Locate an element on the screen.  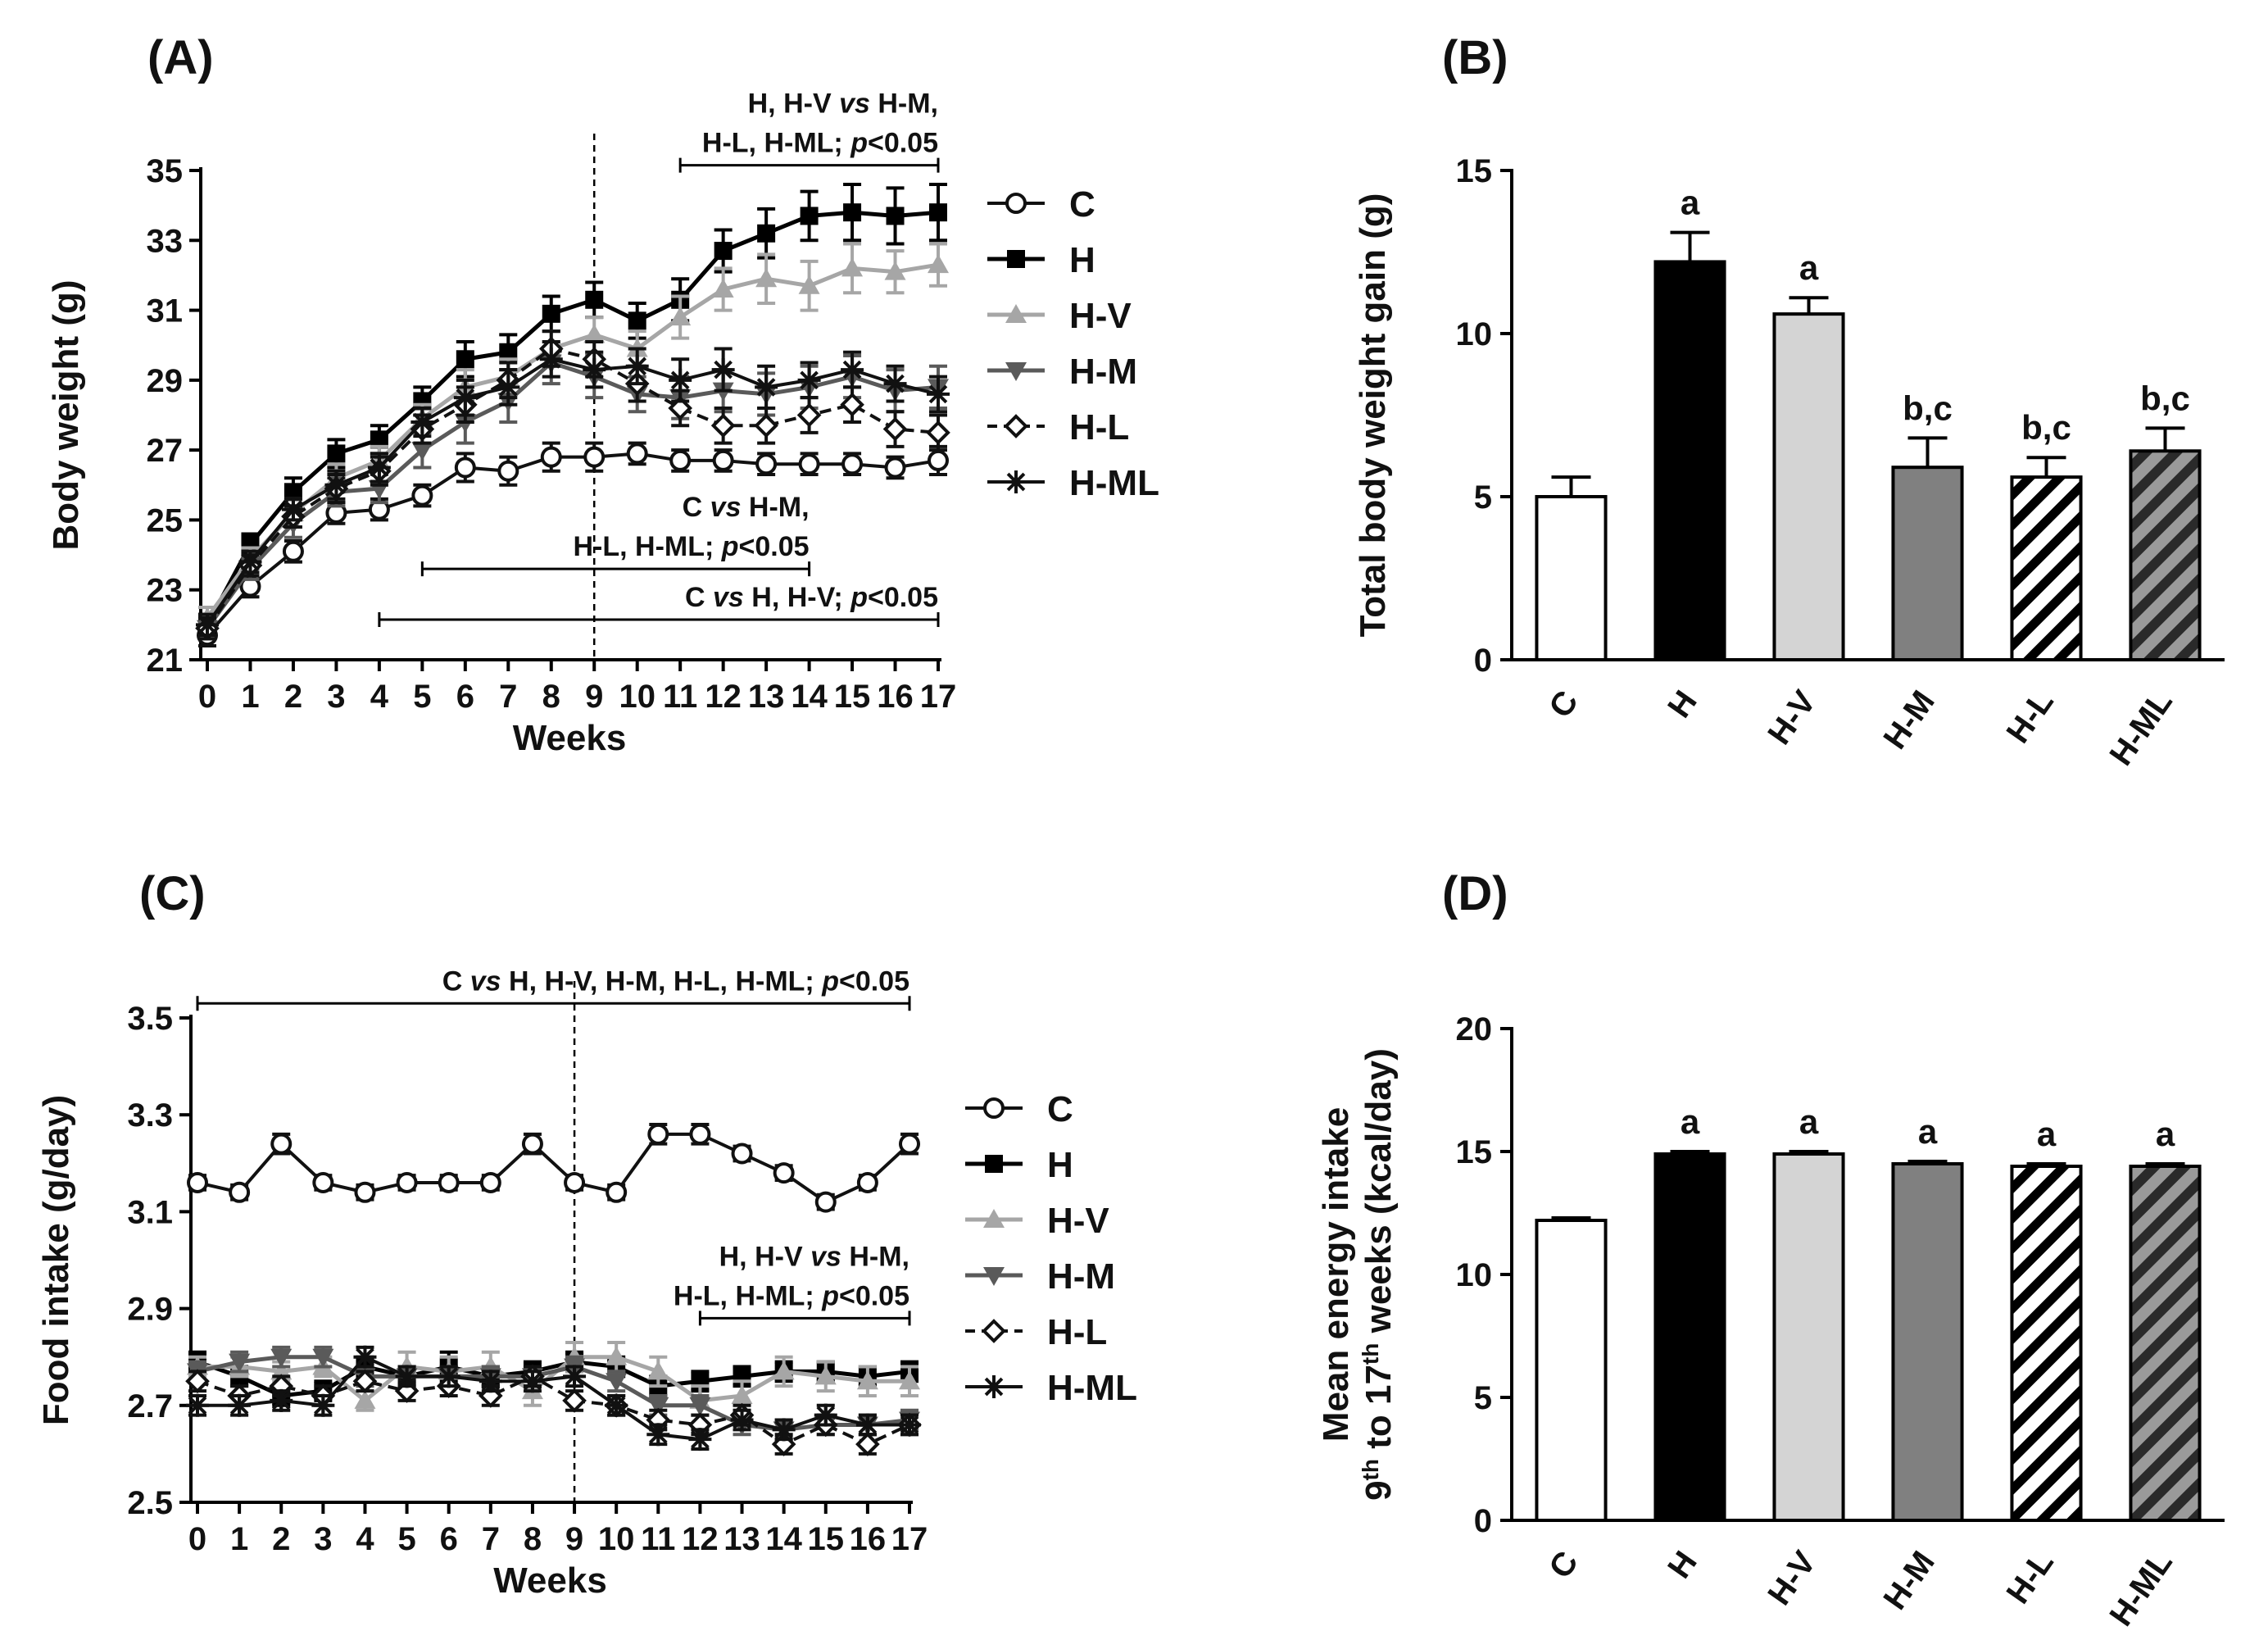
y-tick-label: 35 is located at coordinates (165, 171).